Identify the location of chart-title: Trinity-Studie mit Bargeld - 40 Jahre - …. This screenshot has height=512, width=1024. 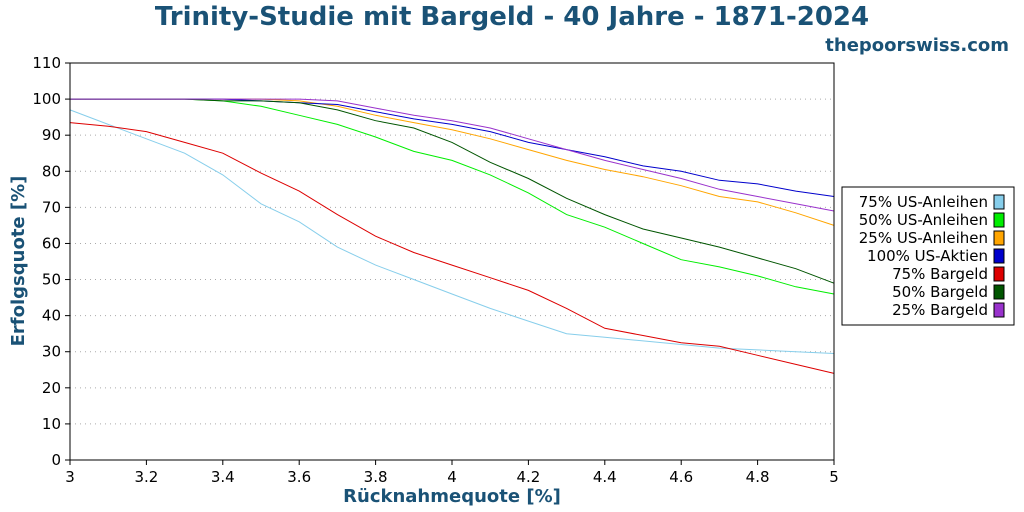
(512, 17).